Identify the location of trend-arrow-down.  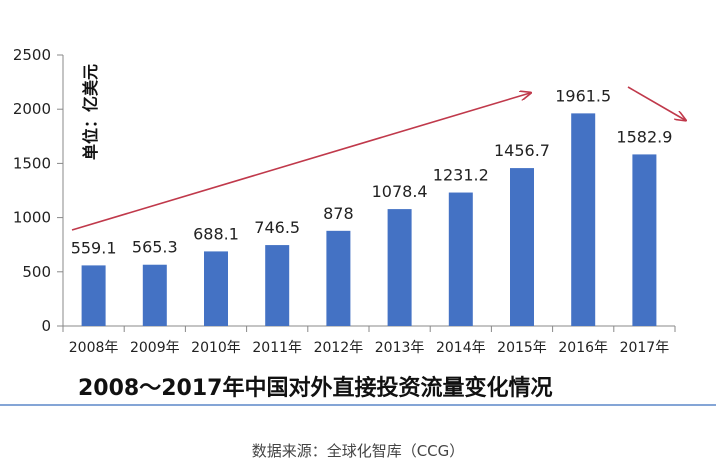
(656, 103).